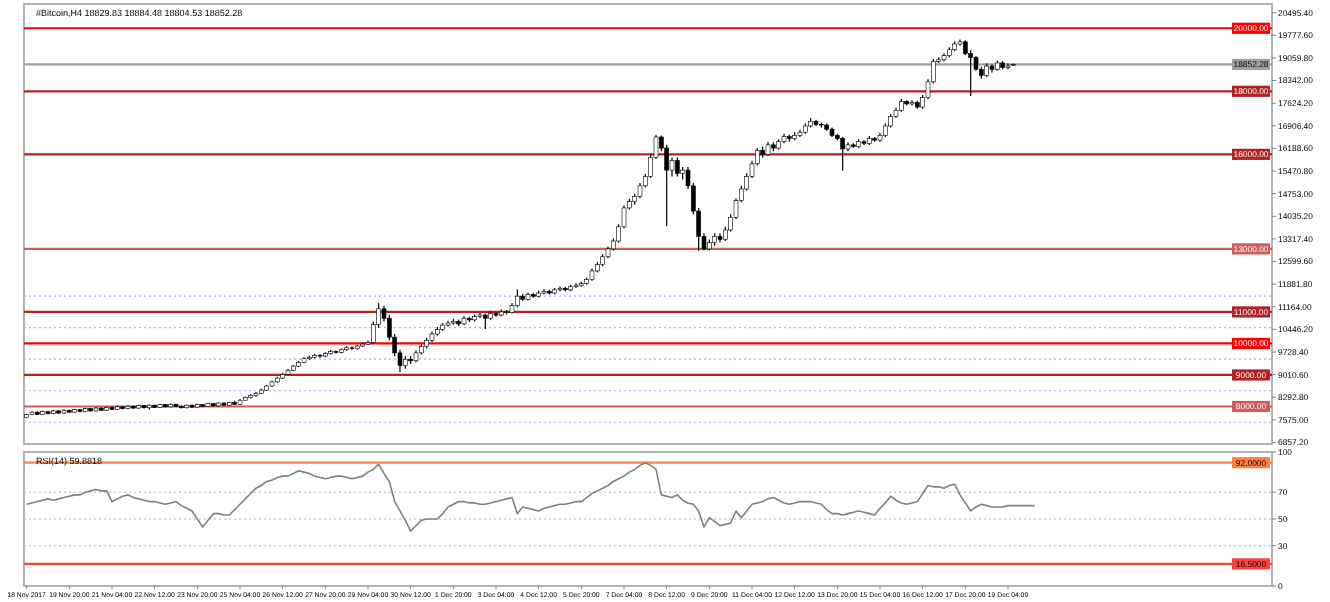 The height and width of the screenshot is (602, 1330). Describe the element at coordinates (530, 496) in the screenshot. I see `line-series` at that location.